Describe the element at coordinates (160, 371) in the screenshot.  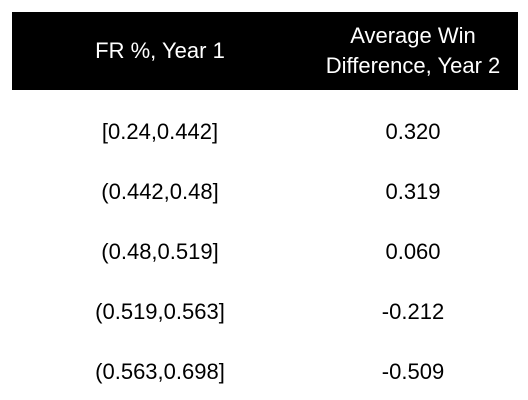
I see `cell-fr-range: (0.563,0.698]` at that location.